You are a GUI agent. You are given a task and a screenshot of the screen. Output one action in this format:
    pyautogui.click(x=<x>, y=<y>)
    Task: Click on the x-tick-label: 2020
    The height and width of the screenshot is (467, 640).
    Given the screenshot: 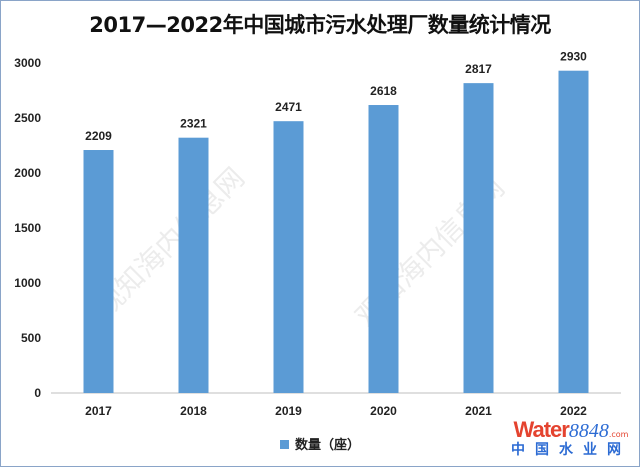 What is the action you would take?
    pyautogui.click(x=383, y=411)
    